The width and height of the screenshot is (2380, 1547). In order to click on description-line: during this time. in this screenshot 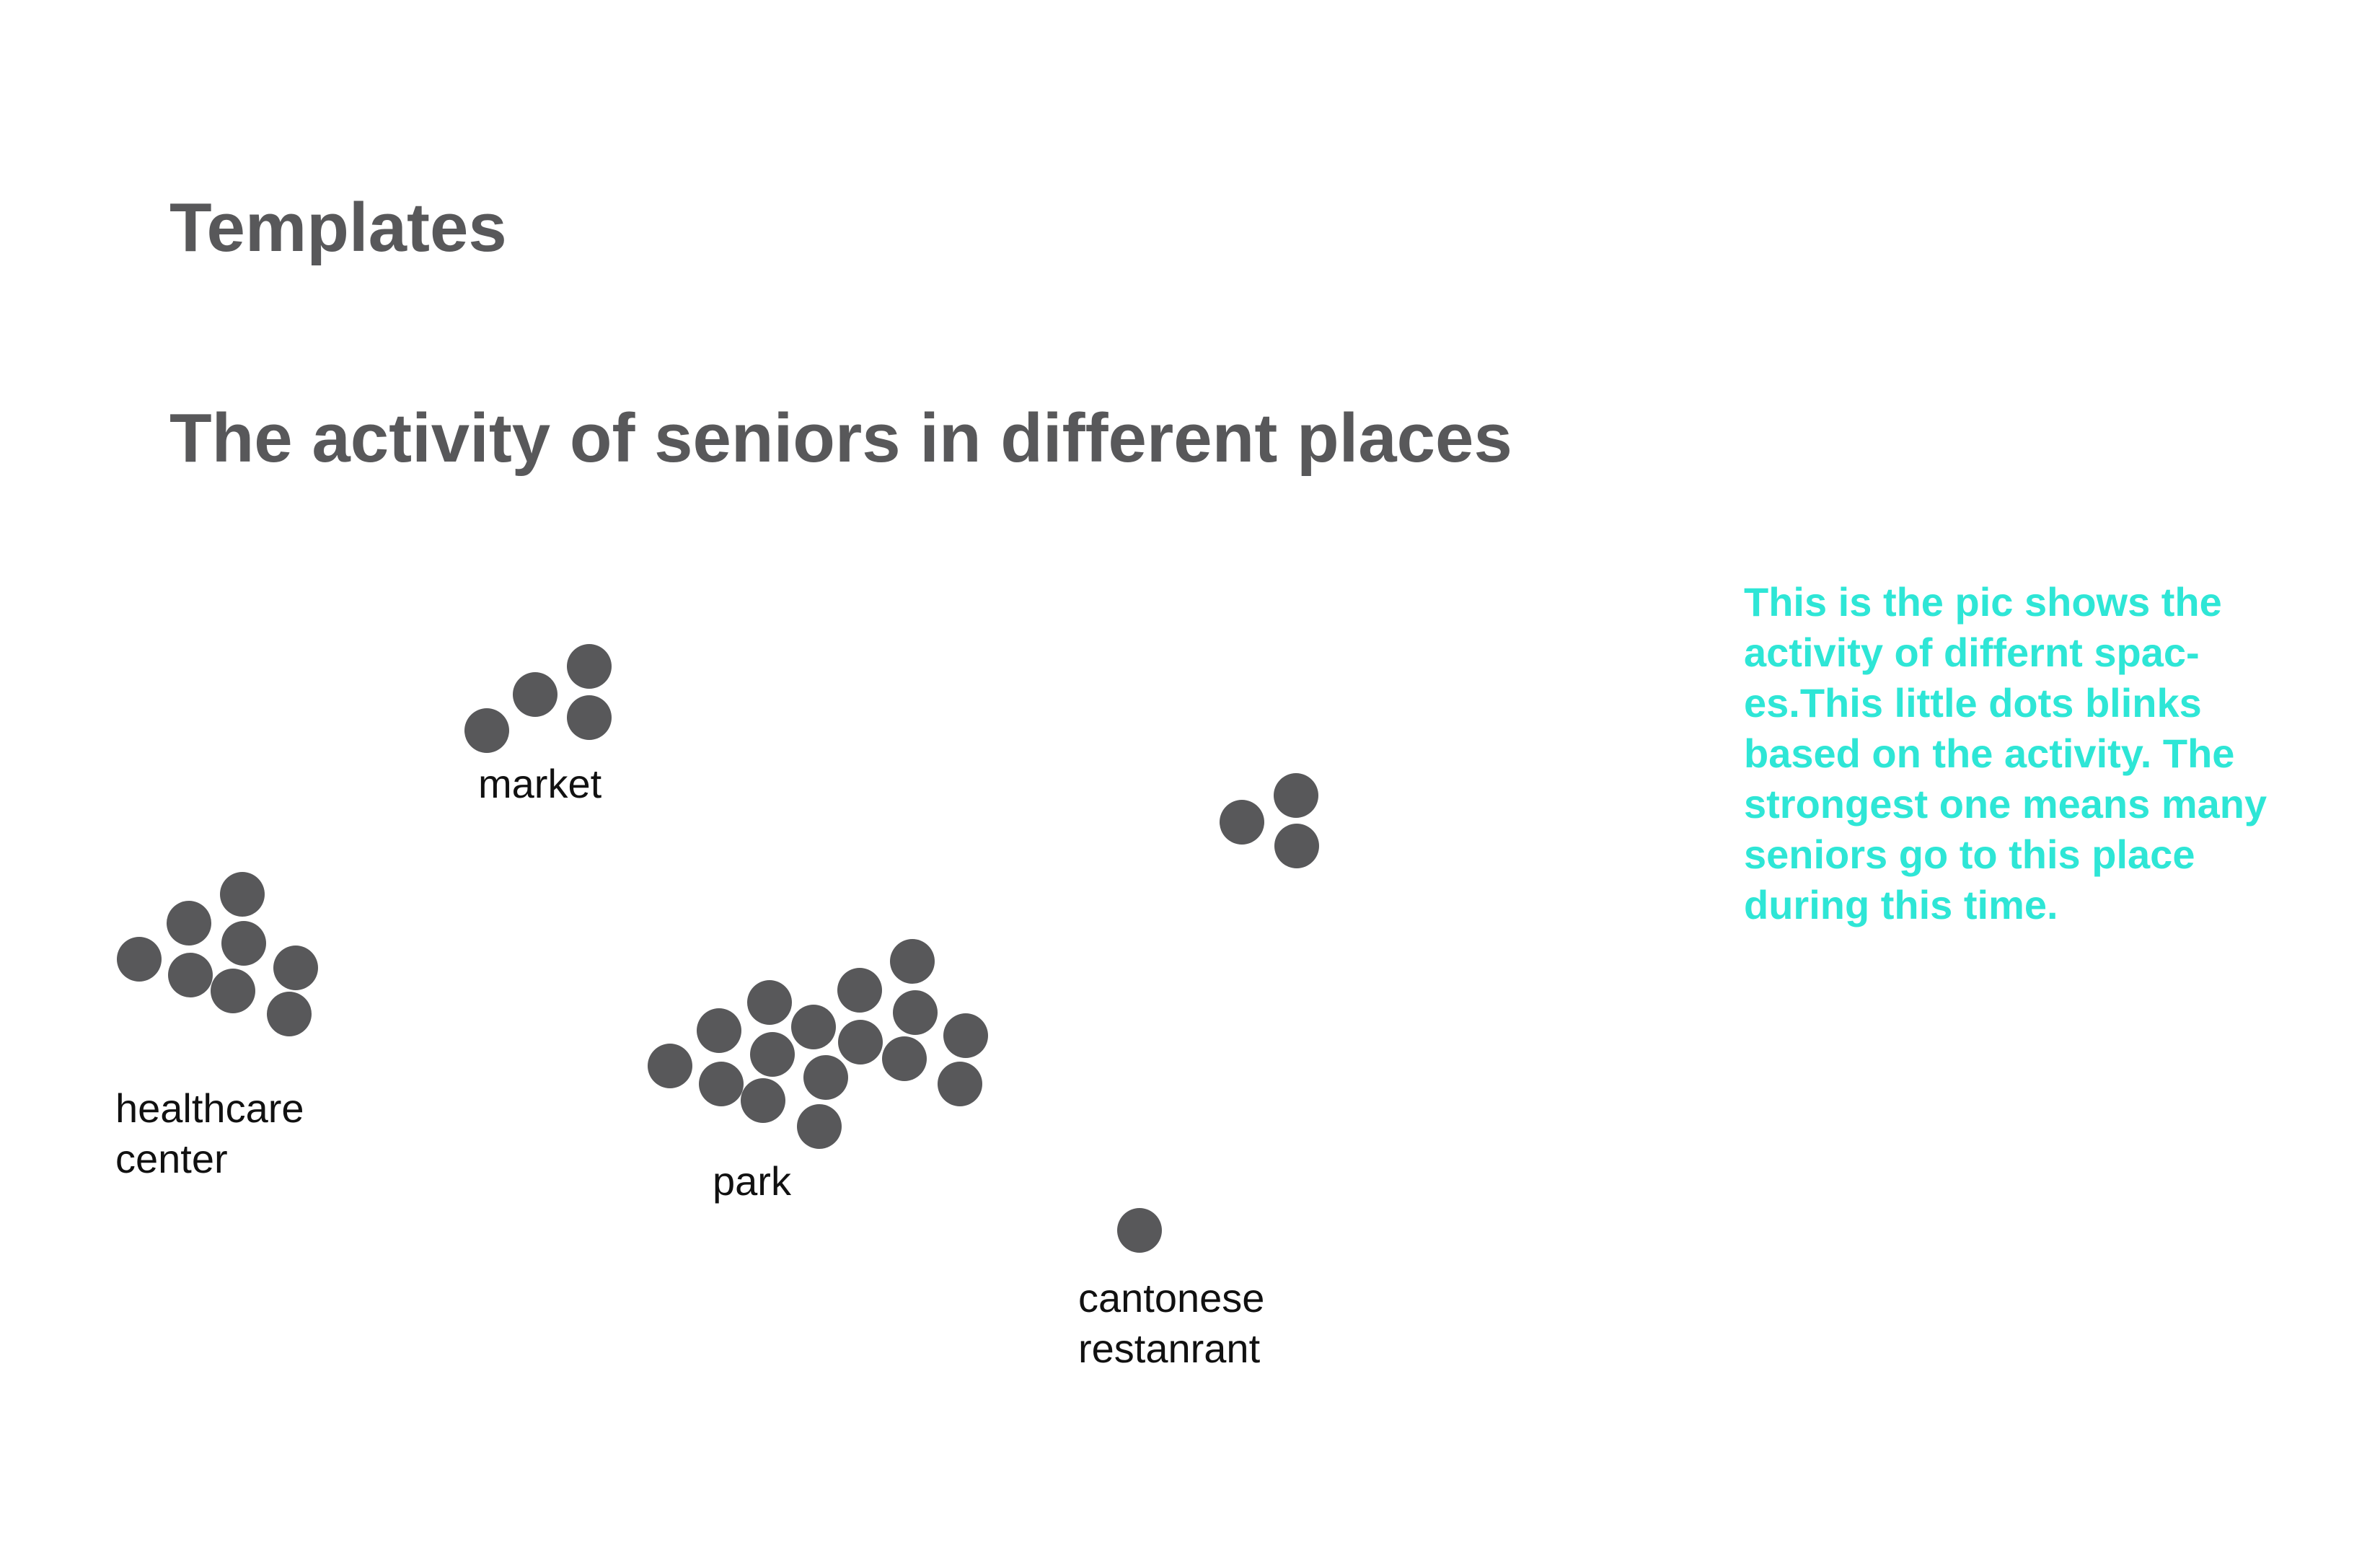, I will do `click(1901, 904)`.